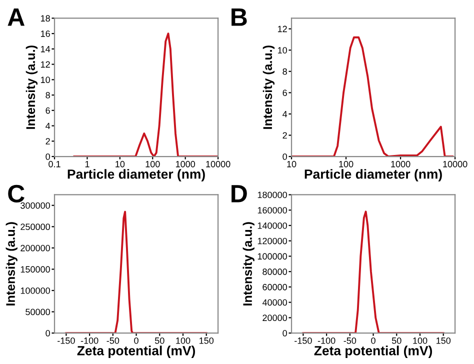 This screenshot has height=364, width=474. I want to click on chart-title: C, so click(16, 193).